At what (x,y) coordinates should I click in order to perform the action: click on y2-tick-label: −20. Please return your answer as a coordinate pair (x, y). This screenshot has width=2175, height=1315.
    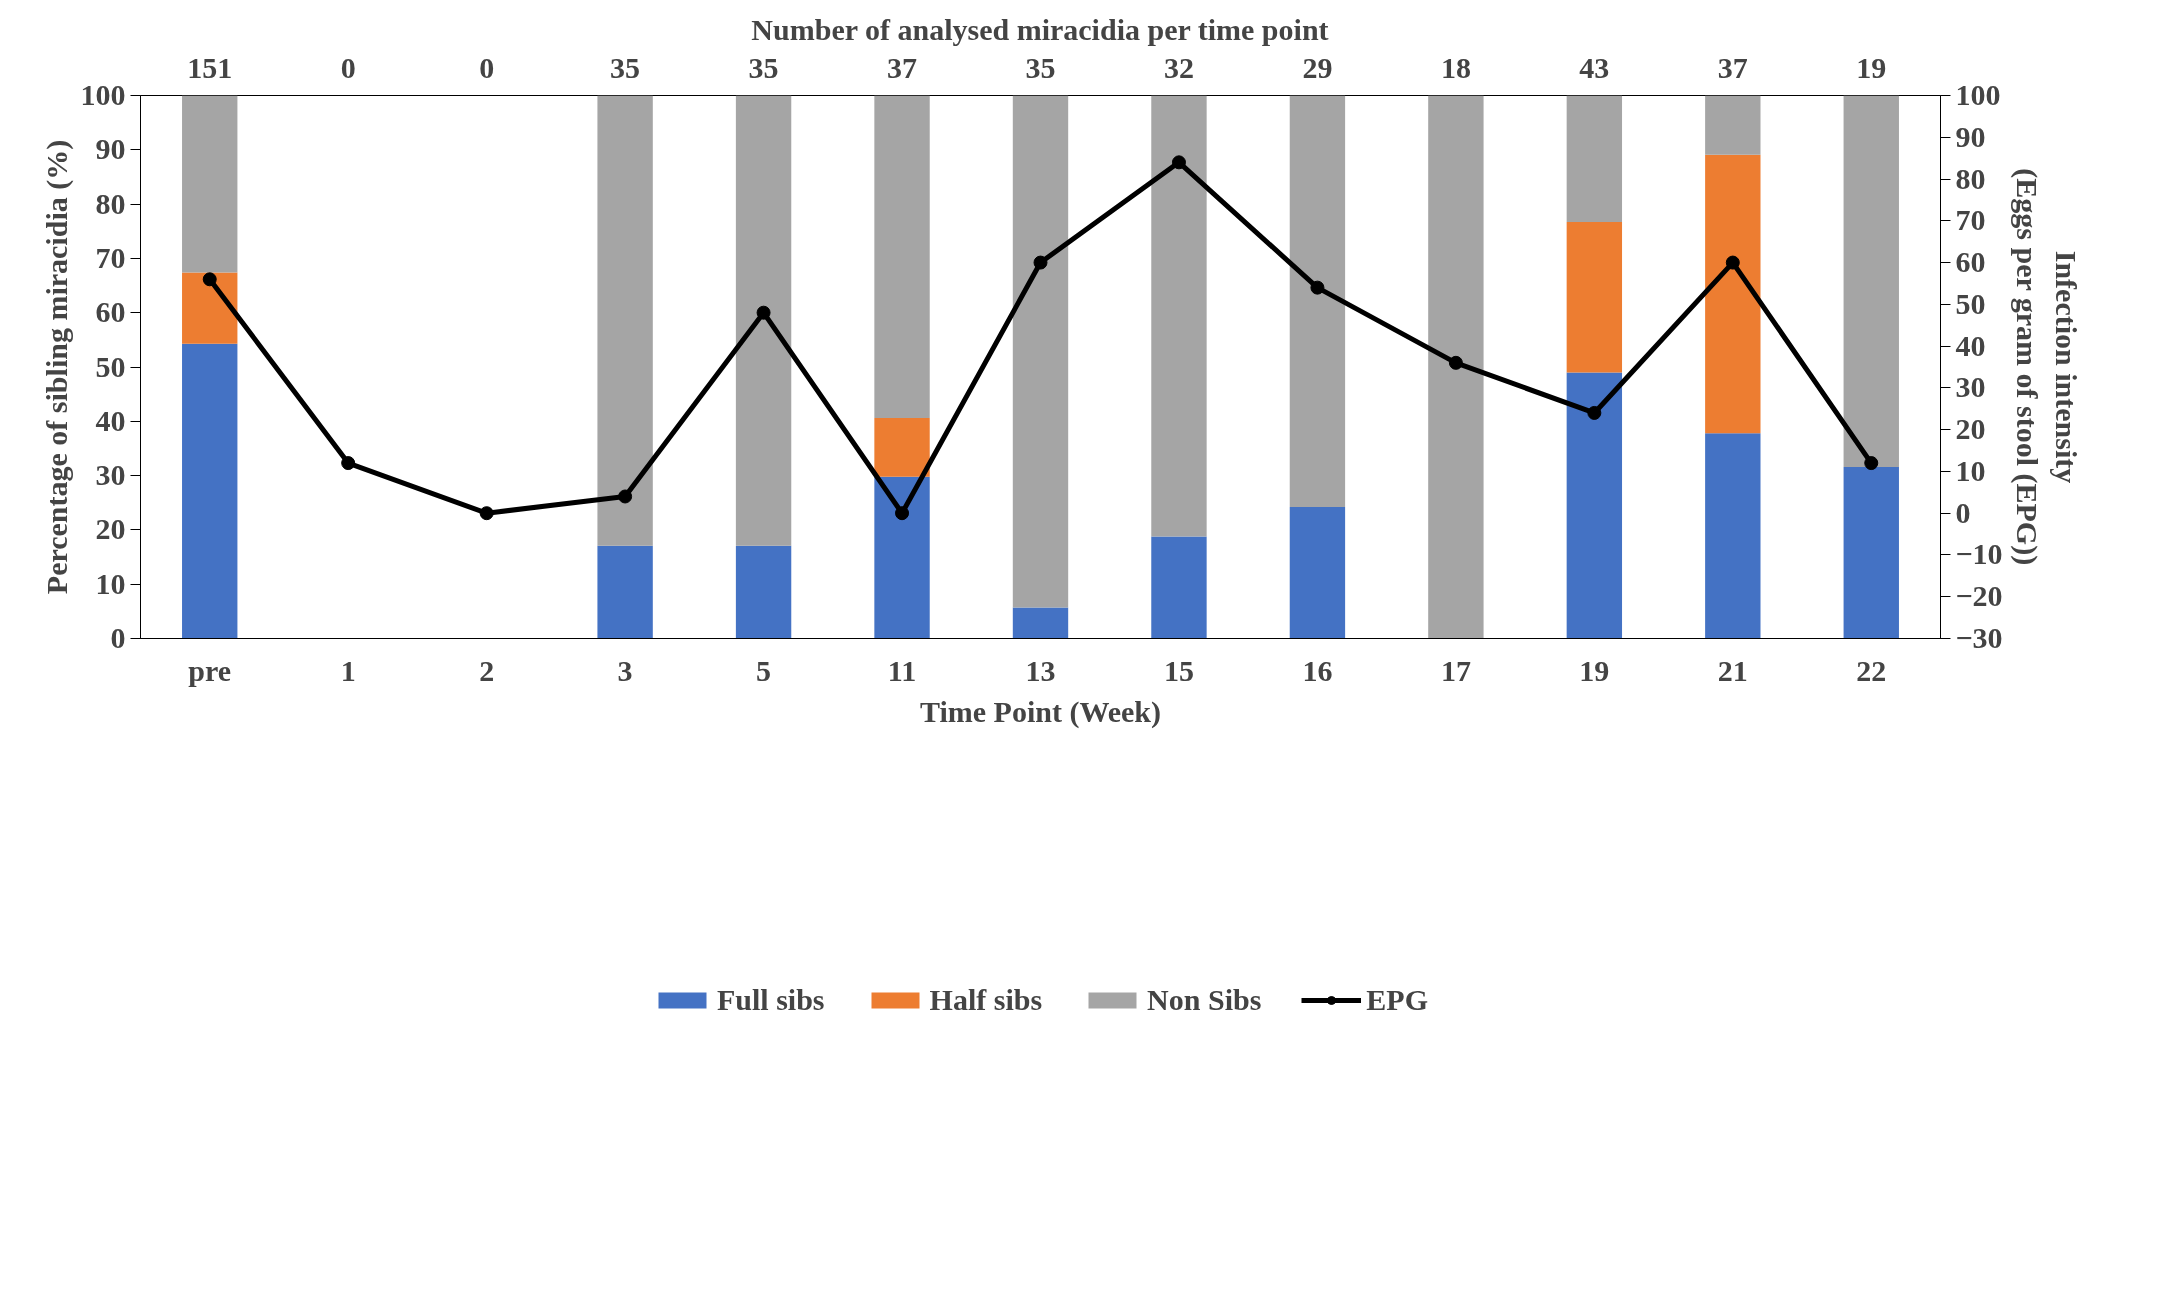
    Looking at the image, I should click on (1979, 596).